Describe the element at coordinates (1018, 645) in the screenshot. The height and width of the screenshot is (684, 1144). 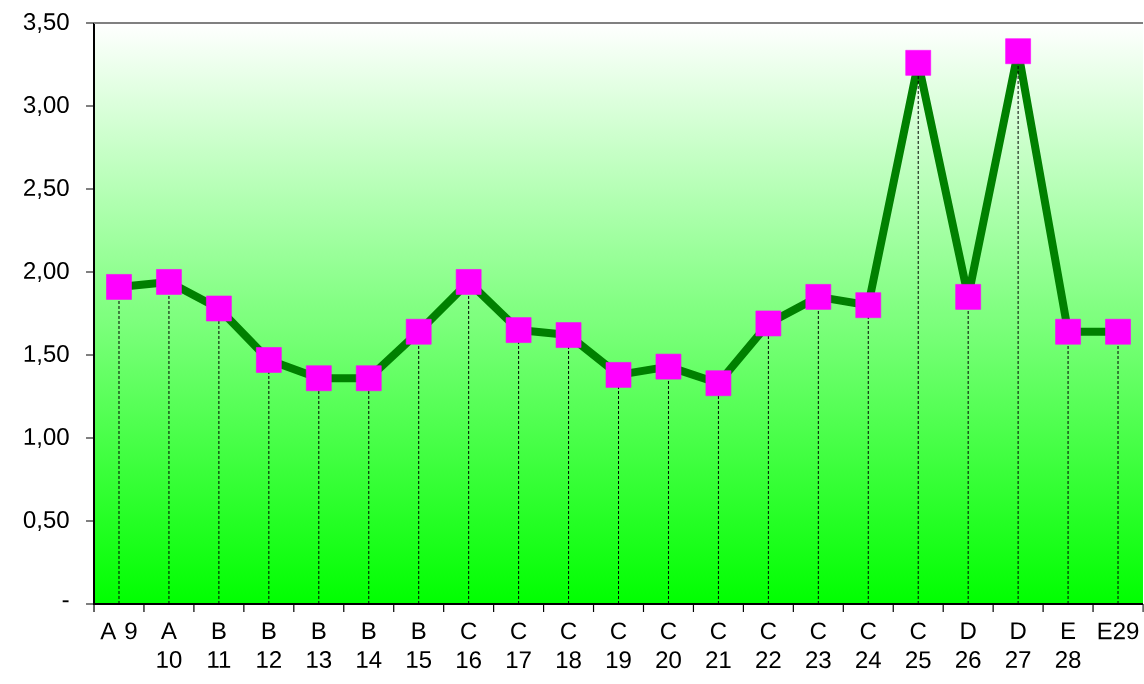
I see `x-tick-label: D 27` at that location.